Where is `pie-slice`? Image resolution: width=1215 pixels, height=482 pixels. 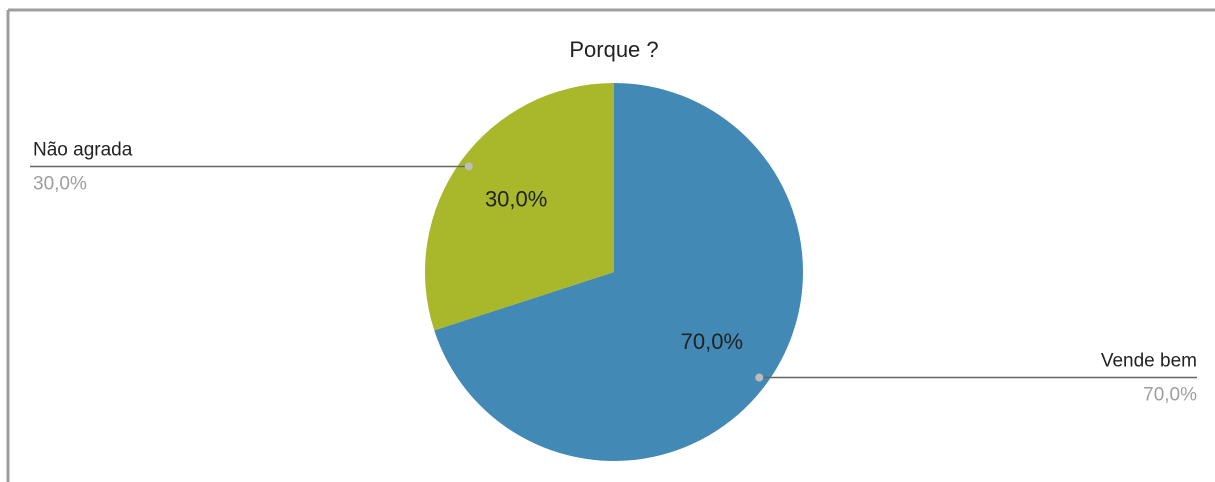
pie-slice is located at coordinates (519, 207).